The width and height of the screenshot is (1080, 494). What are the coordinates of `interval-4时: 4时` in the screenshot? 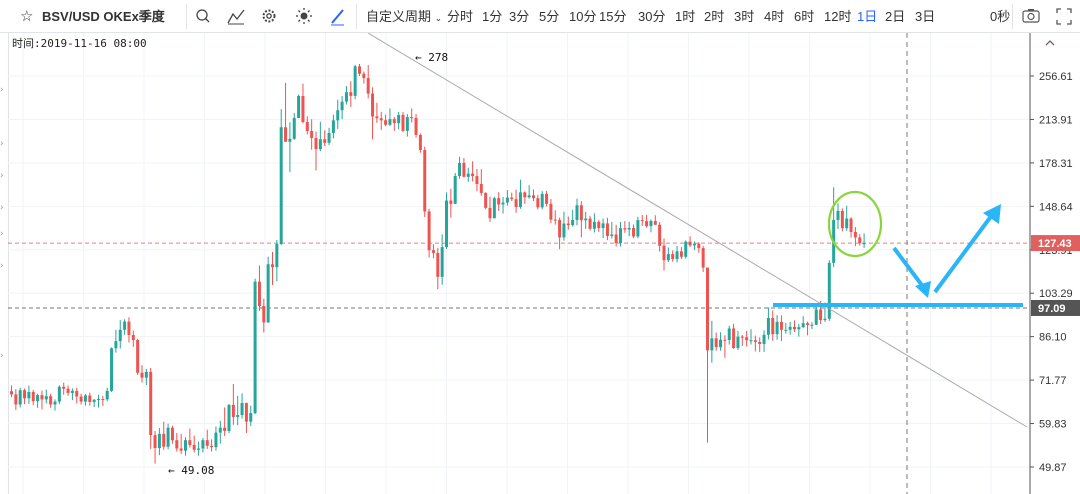 It's located at (774, 16).